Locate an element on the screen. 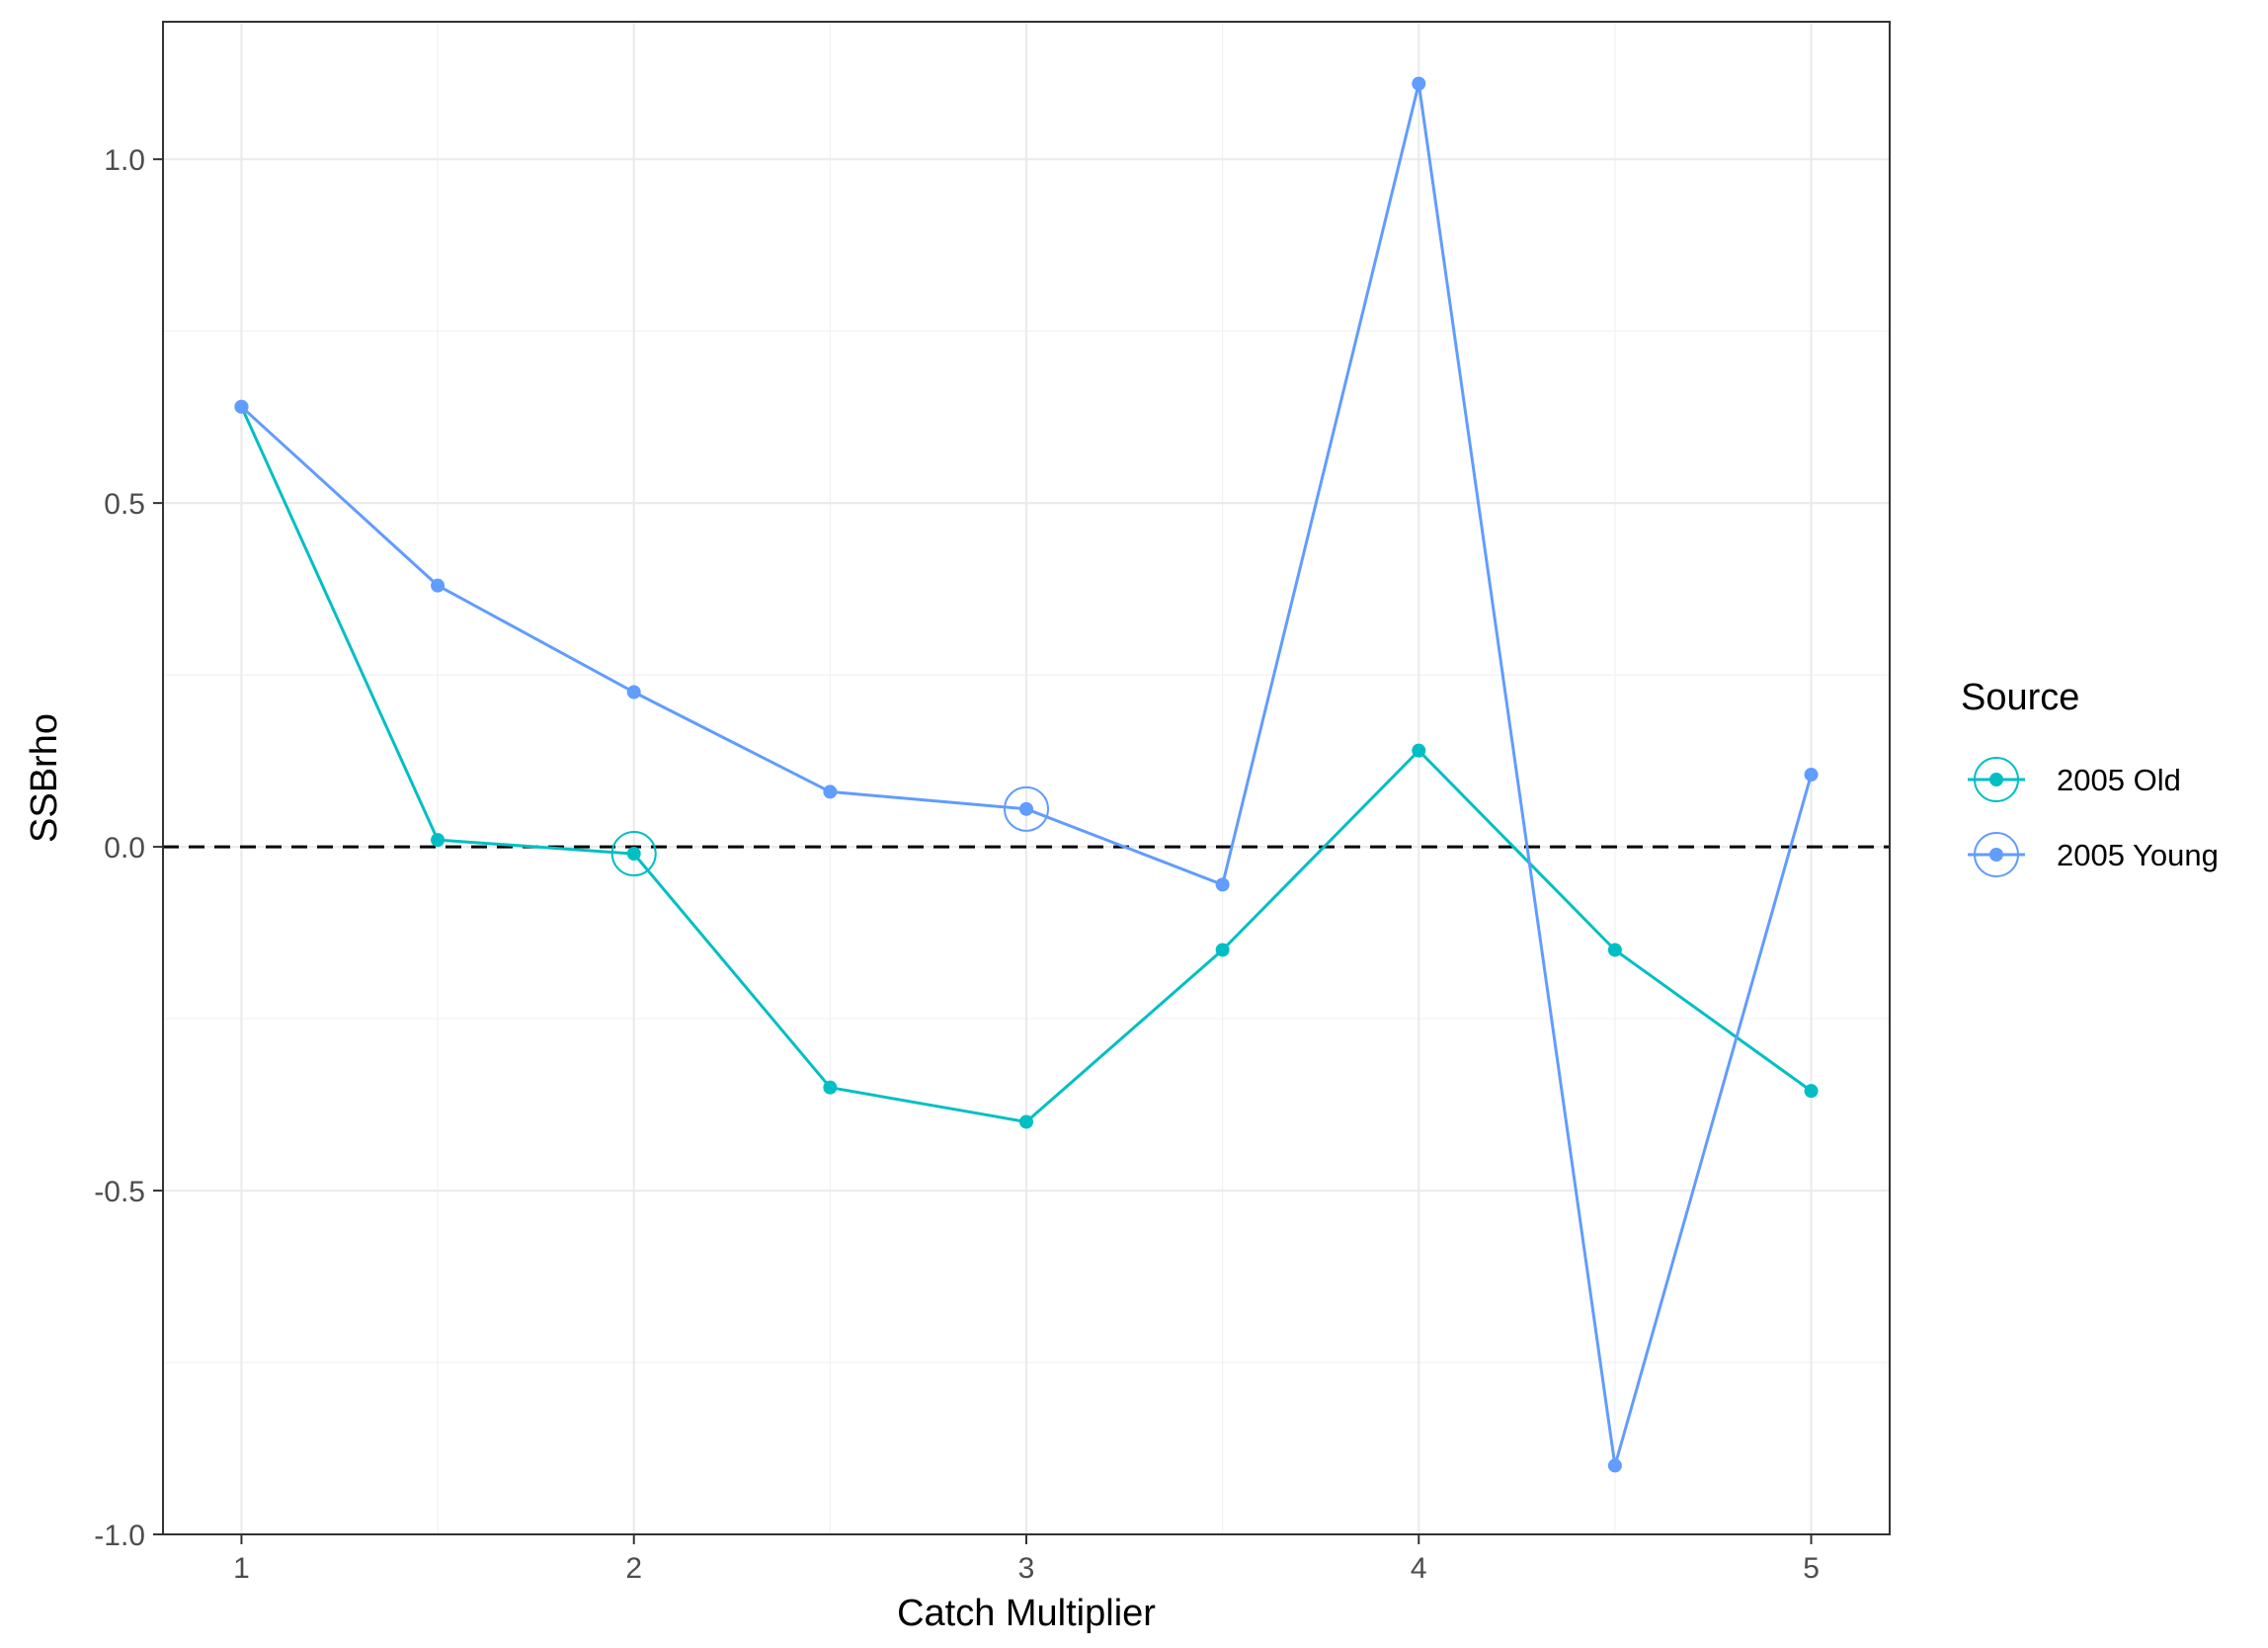  y-tick-label: -0.5 is located at coordinates (120, 1192).